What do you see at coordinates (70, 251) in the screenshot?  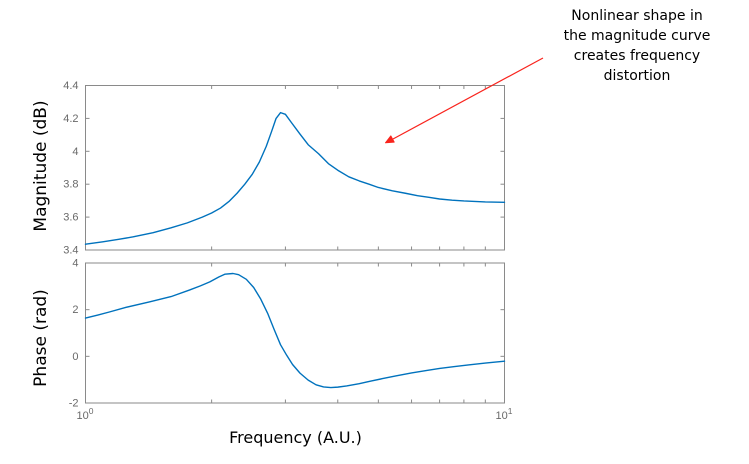 I see `magnitude-y-tick-label: 3.4` at bounding box center [70, 251].